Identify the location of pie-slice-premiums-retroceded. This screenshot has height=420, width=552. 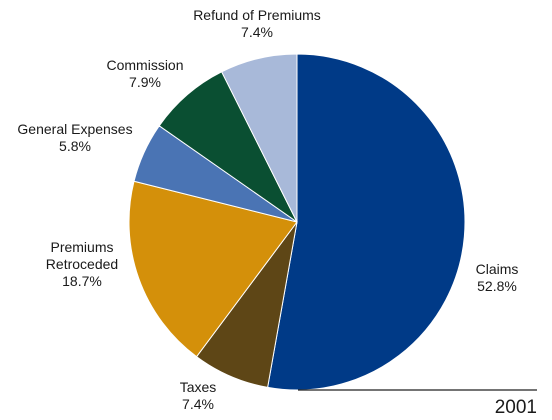
(213, 269).